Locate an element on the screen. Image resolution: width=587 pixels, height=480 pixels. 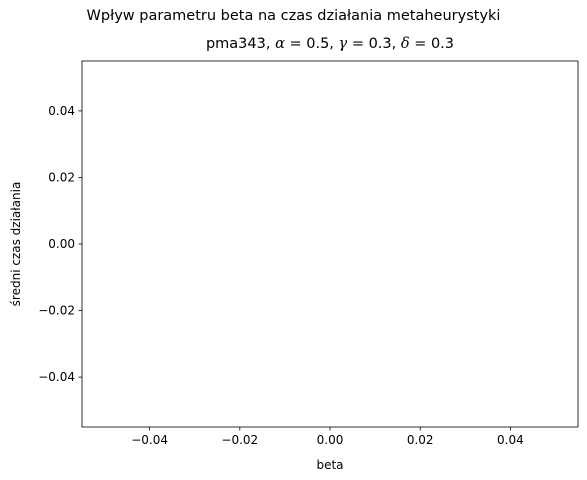
y-axis-label: średni czas działania is located at coordinates (16, 244).